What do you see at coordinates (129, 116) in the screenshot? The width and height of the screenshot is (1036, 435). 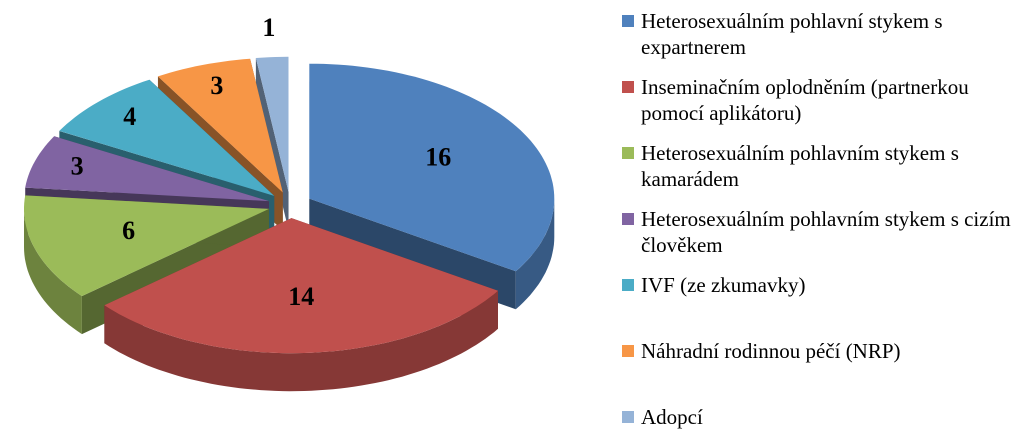 I see `data-label: 4` at bounding box center [129, 116].